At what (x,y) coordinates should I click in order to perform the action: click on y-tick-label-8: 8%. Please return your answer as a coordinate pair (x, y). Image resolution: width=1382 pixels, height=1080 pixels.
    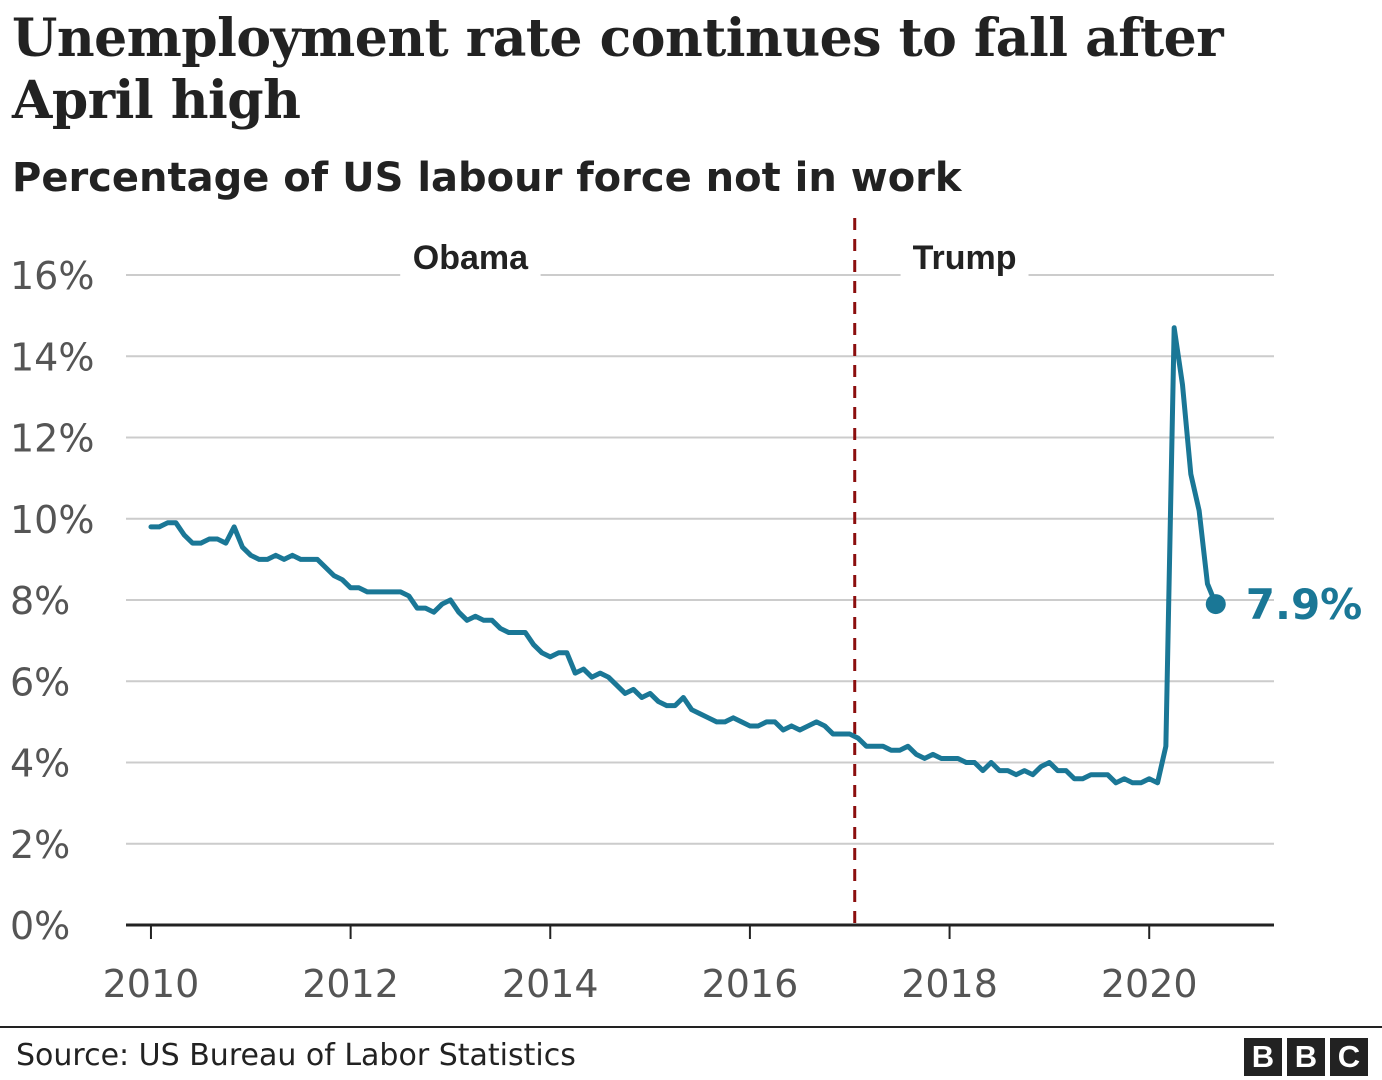
    Looking at the image, I should click on (40, 601).